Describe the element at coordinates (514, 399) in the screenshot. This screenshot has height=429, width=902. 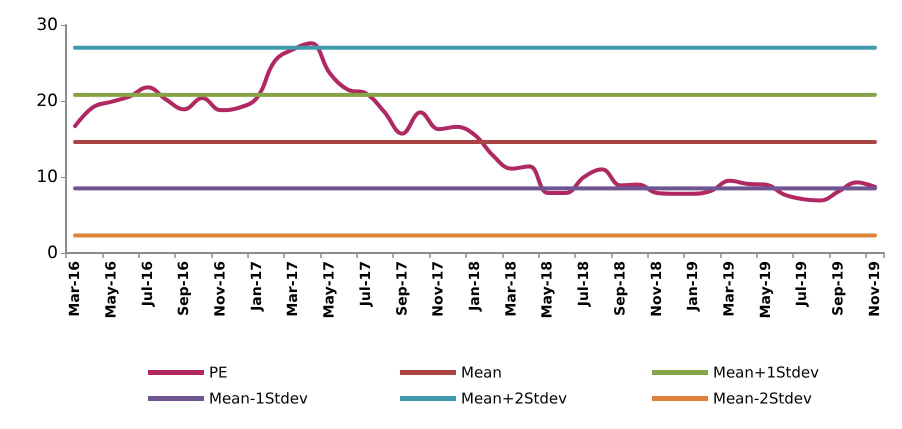
I see `legend-label: Mean+2Stdev` at that location.